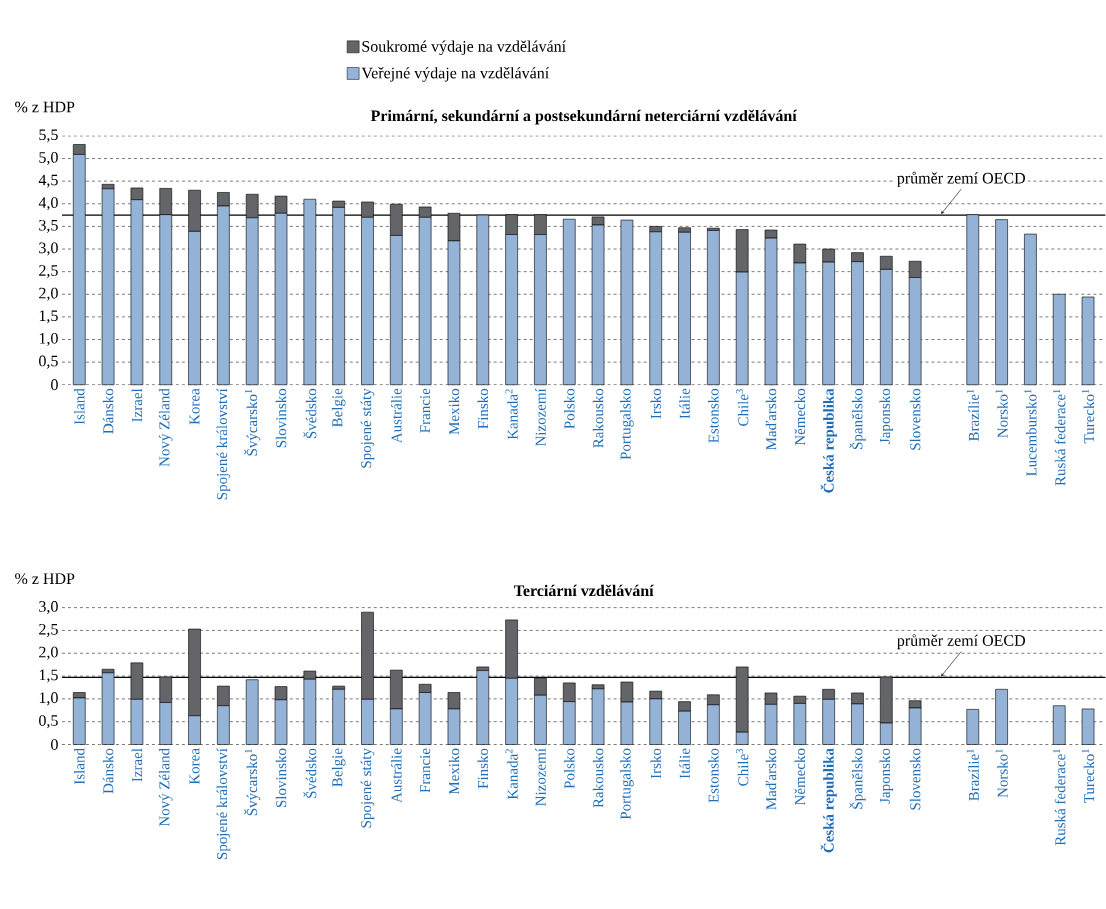  What do you see at coordinates (252, 782) in the screenshot?
I see `x-tick-label: Švýcarsko$^{1}$` at bounding box center [252, 782].